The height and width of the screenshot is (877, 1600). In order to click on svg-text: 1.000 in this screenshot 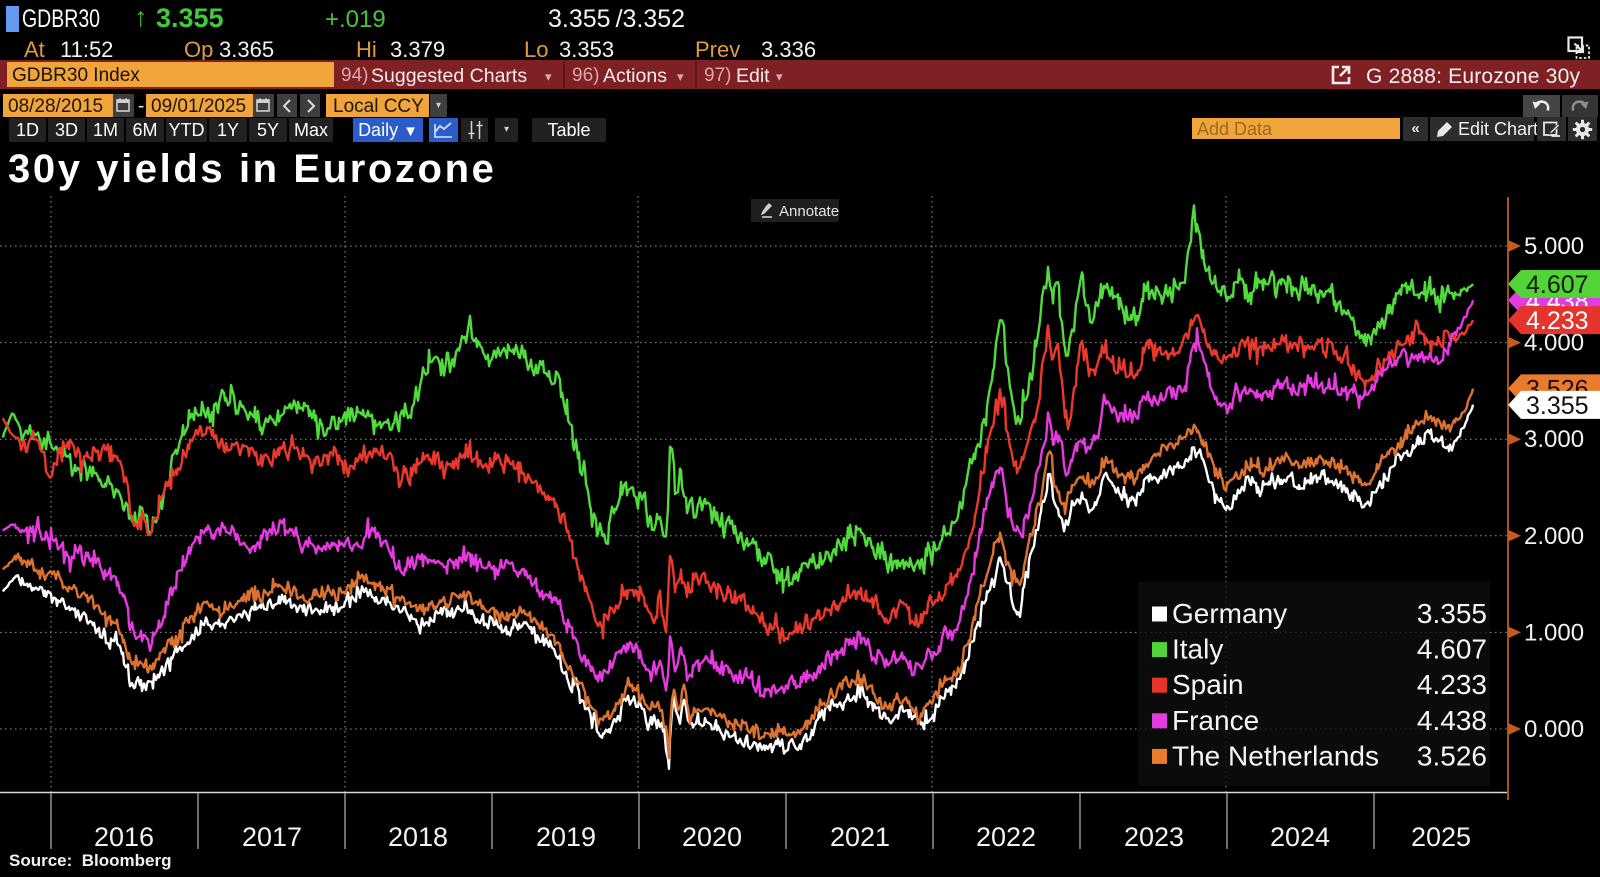, I will do `click(1554, 632)`.